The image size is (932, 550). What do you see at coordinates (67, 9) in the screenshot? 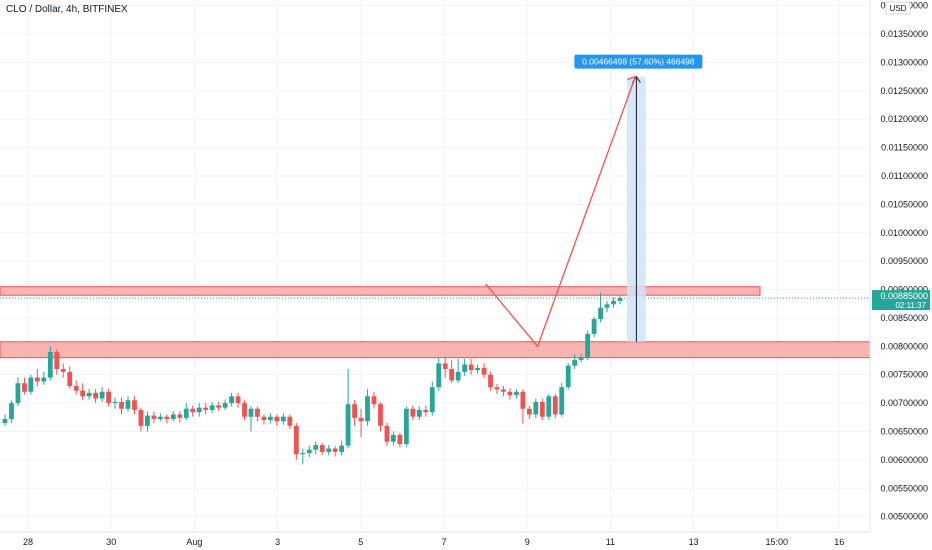
I see `symbol-title: CLO / Dollar, 4h, BITFINEX` at bounding box center [67, 9].